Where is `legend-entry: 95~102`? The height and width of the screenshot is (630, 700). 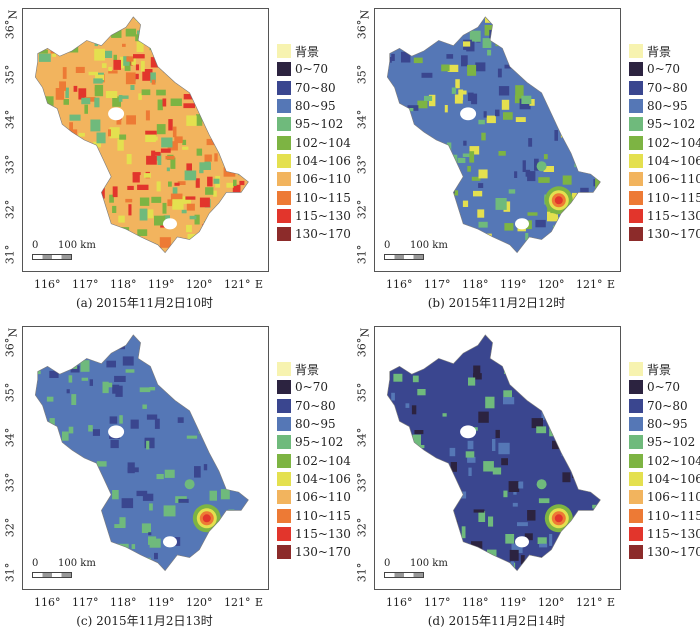 legend-entry: 95~102 is located at coordinates (314, 124).